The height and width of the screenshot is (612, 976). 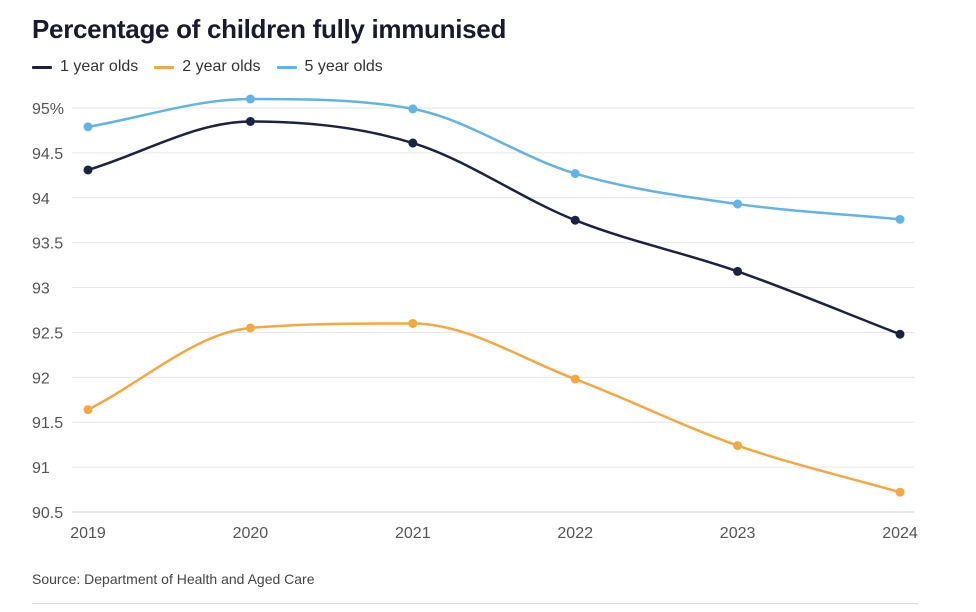 What do you see at coordinates (343, 66) in the screenshot?
I see `legend-label-5-year-olds: 5 year olds` at bounding box center [343, 66].